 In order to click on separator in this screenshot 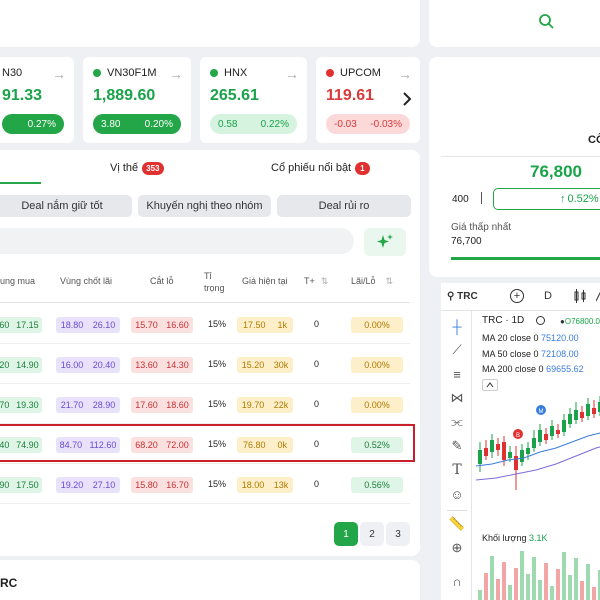, I will do `click(481, 198)`.